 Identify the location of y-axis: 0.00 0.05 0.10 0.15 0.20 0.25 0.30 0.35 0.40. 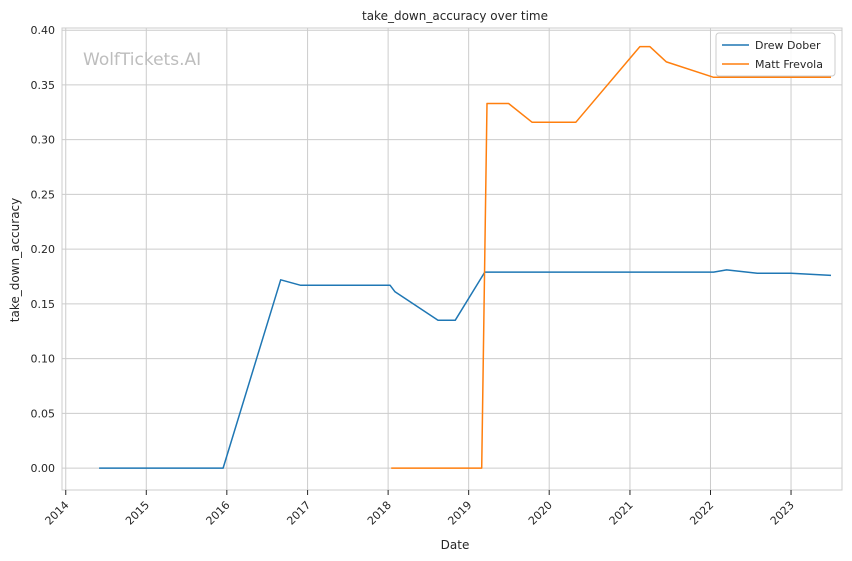
(43, 249).